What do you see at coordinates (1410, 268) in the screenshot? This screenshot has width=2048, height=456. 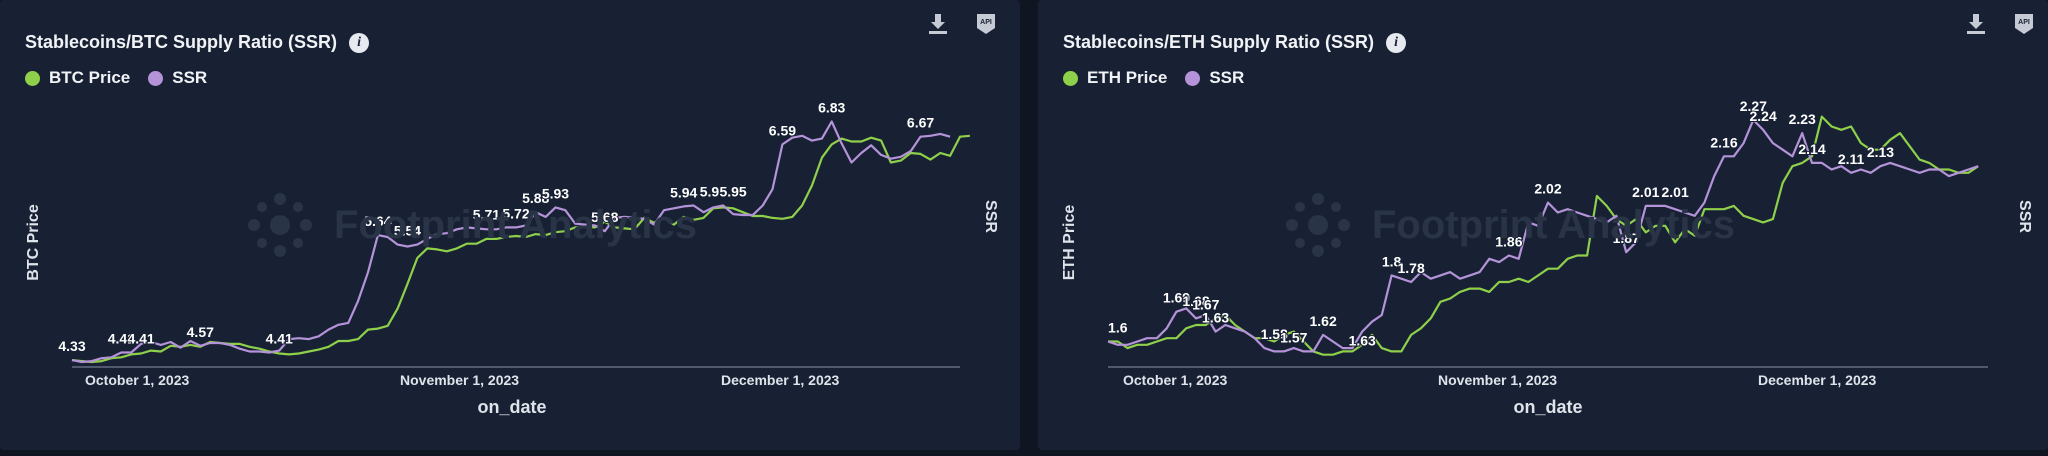 I see `data-label: 1.78` at bounding box center [1410, 268].